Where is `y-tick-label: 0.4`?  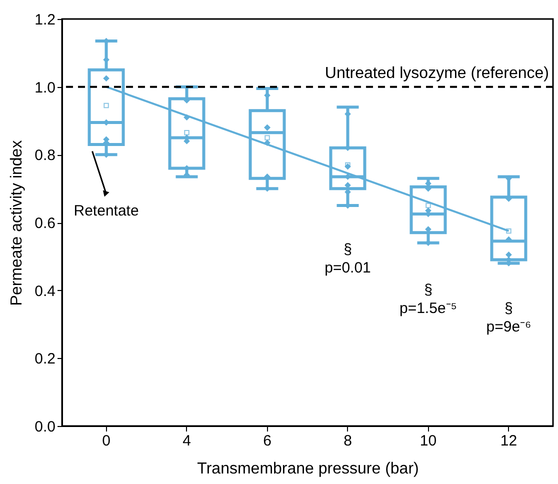 y-tick-label: 0.4 is located at coordinates (45, 291).